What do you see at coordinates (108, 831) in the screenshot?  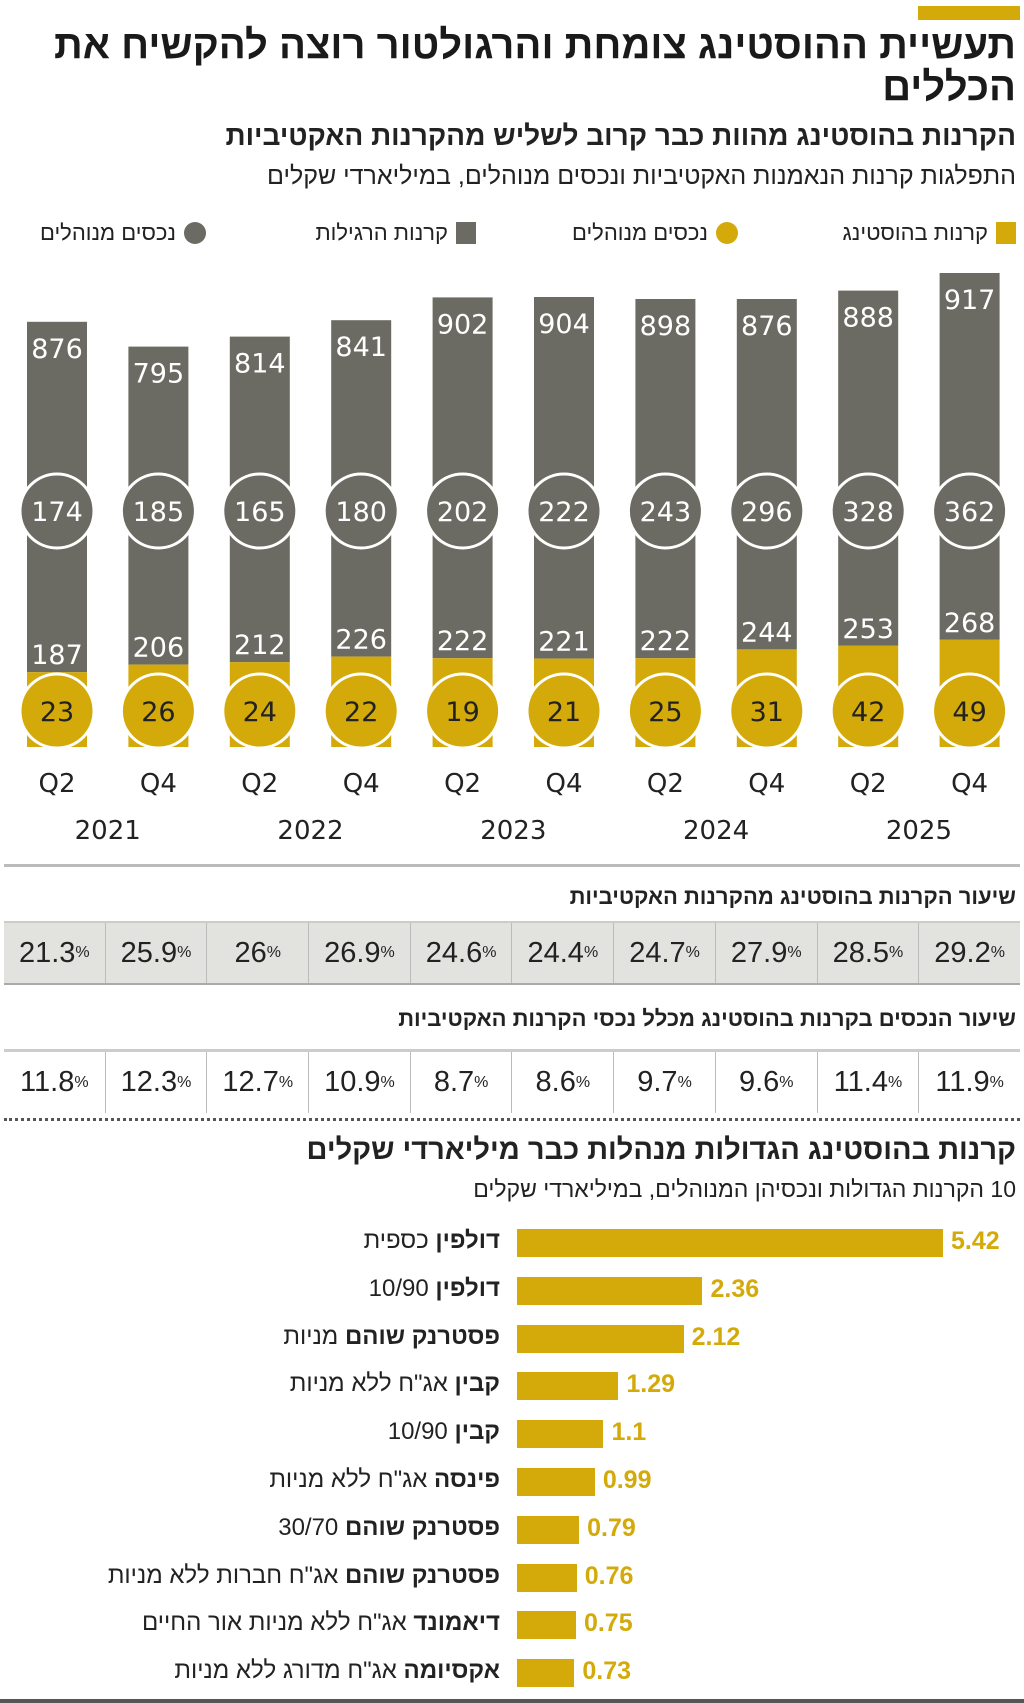 I see `year-tick-label: 2021` at bounding box center [108, 831].